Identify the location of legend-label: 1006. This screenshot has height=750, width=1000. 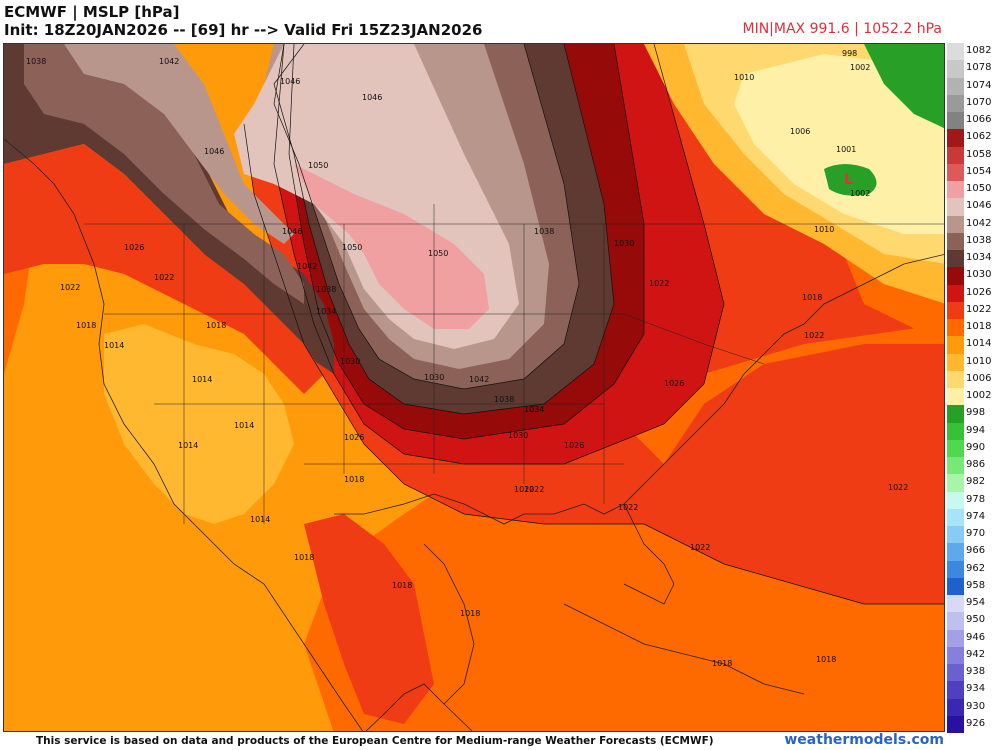
(979, 378).